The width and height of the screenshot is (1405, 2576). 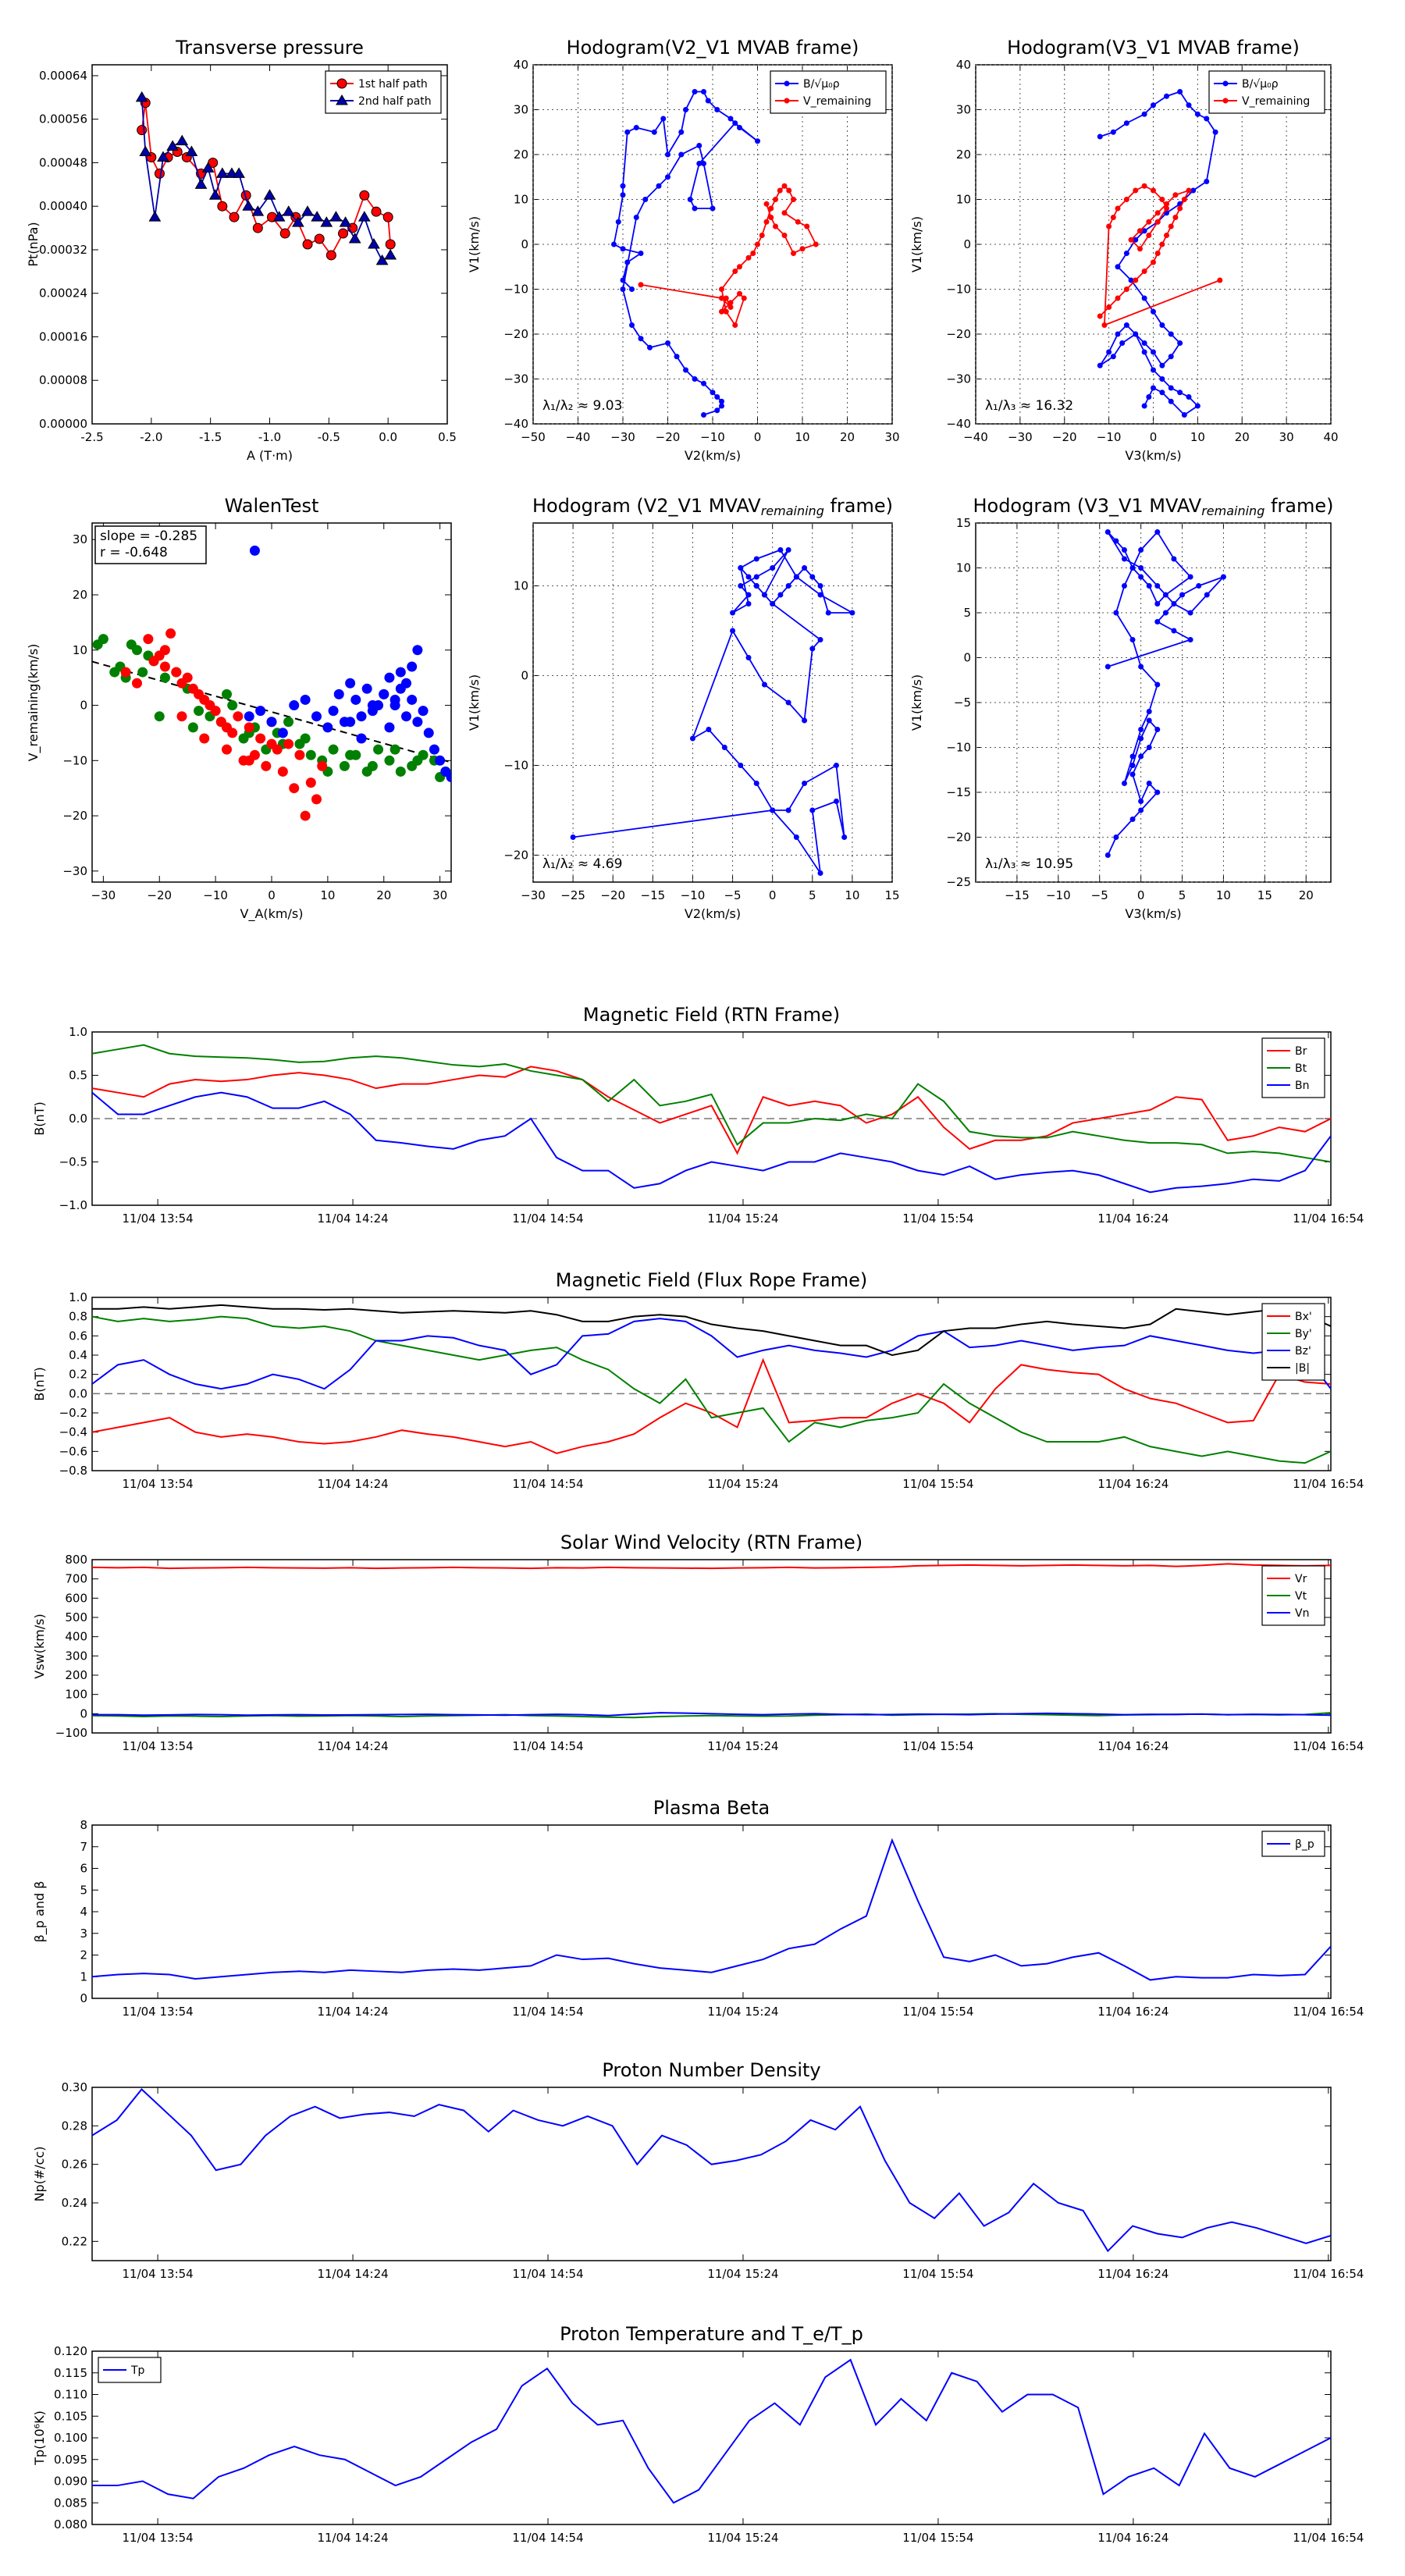 I want to click on y-tick-label: 4, so click(x=84, y=1912).